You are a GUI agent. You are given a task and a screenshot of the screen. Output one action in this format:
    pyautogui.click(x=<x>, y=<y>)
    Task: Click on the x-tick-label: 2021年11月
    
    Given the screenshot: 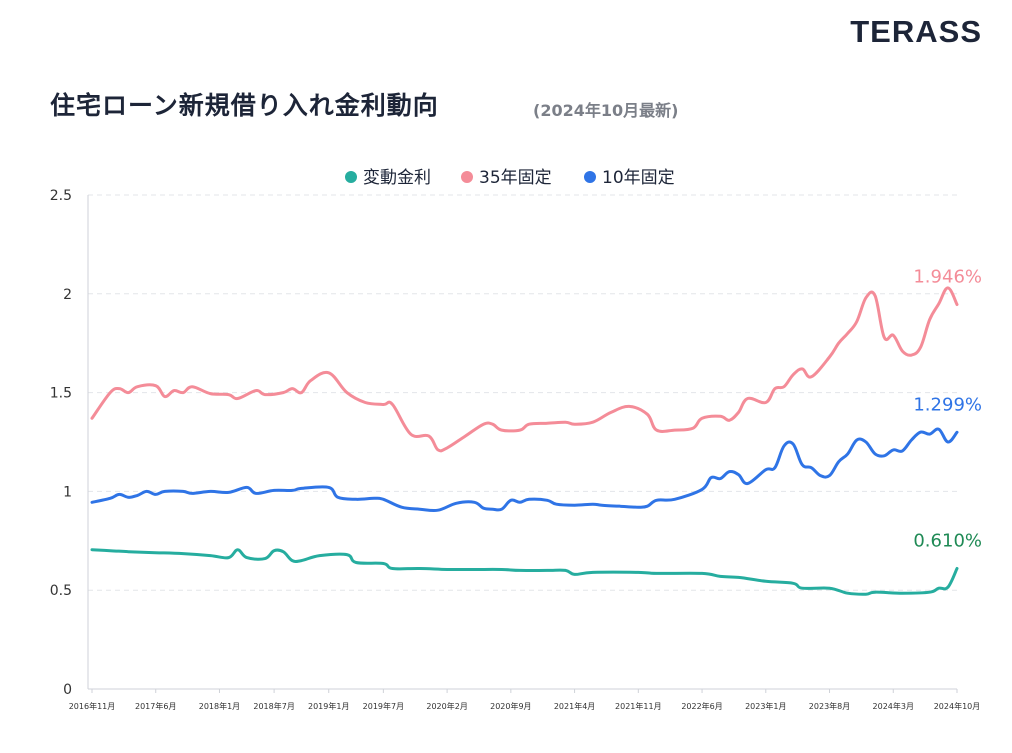 What is the action you would take?
    pyautogui.click(x=638, y=706)
    